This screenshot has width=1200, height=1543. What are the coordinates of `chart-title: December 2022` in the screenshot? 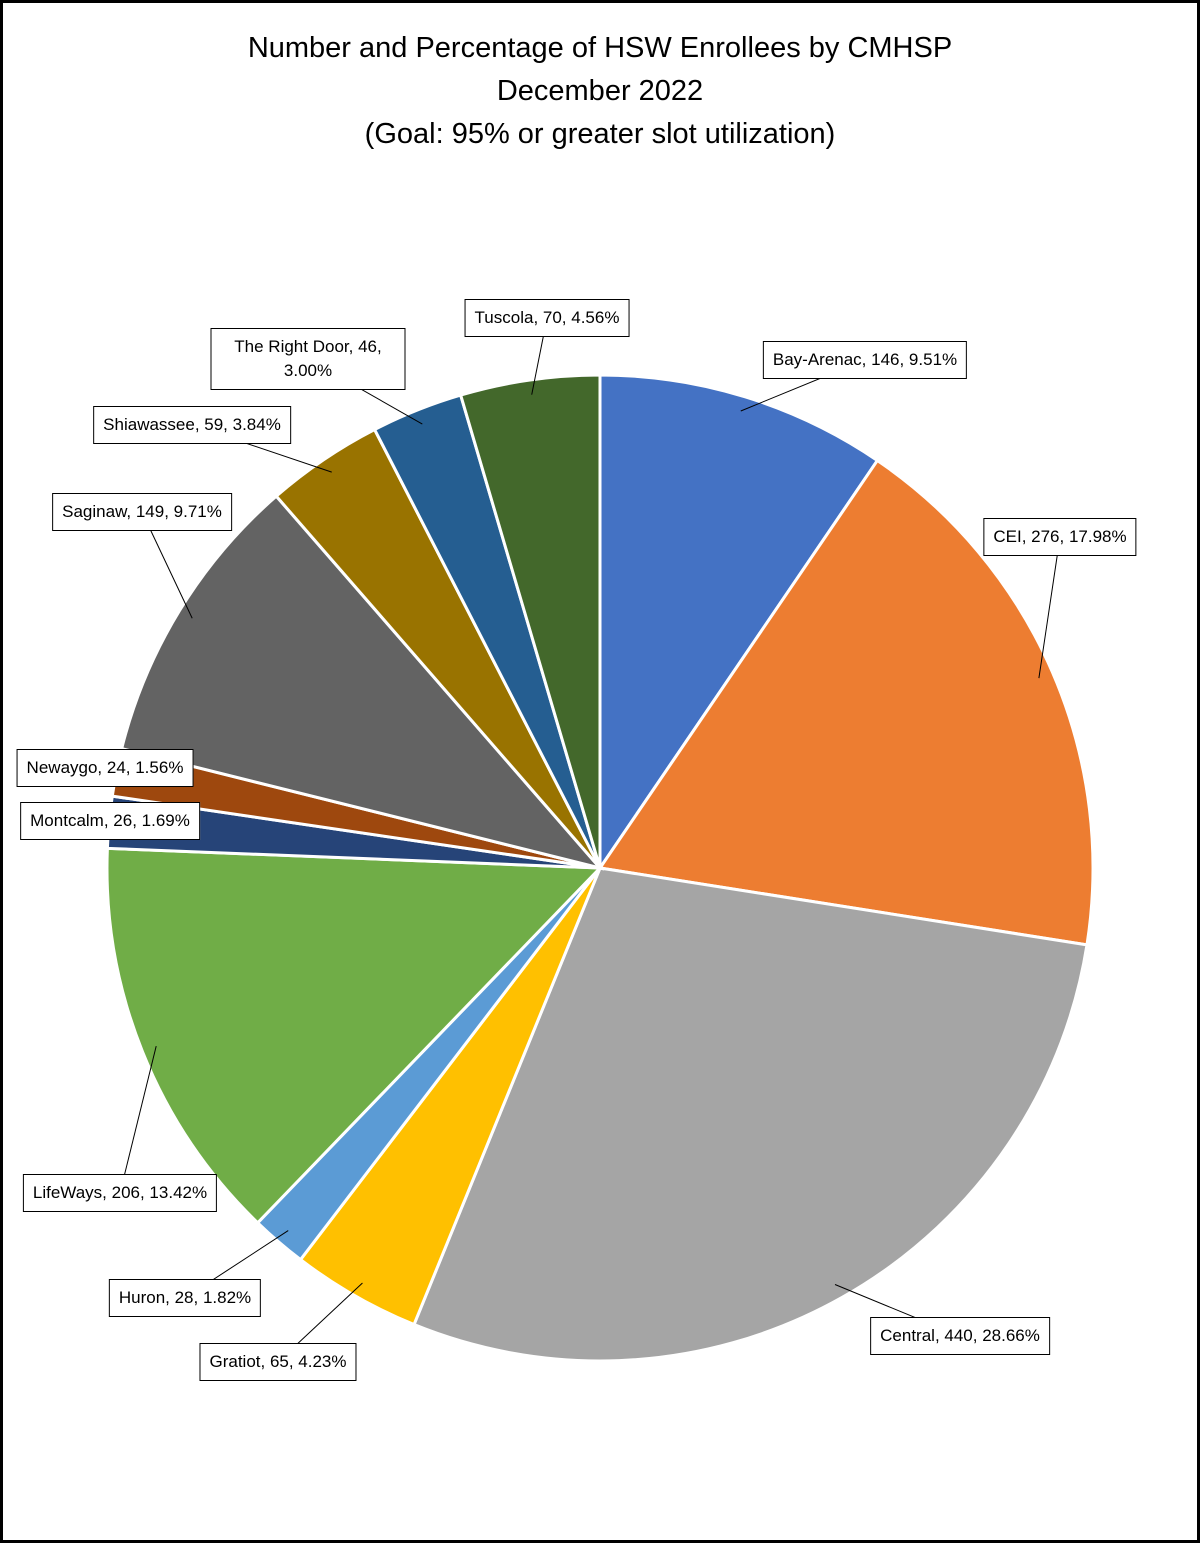 It's located at (600, 91).